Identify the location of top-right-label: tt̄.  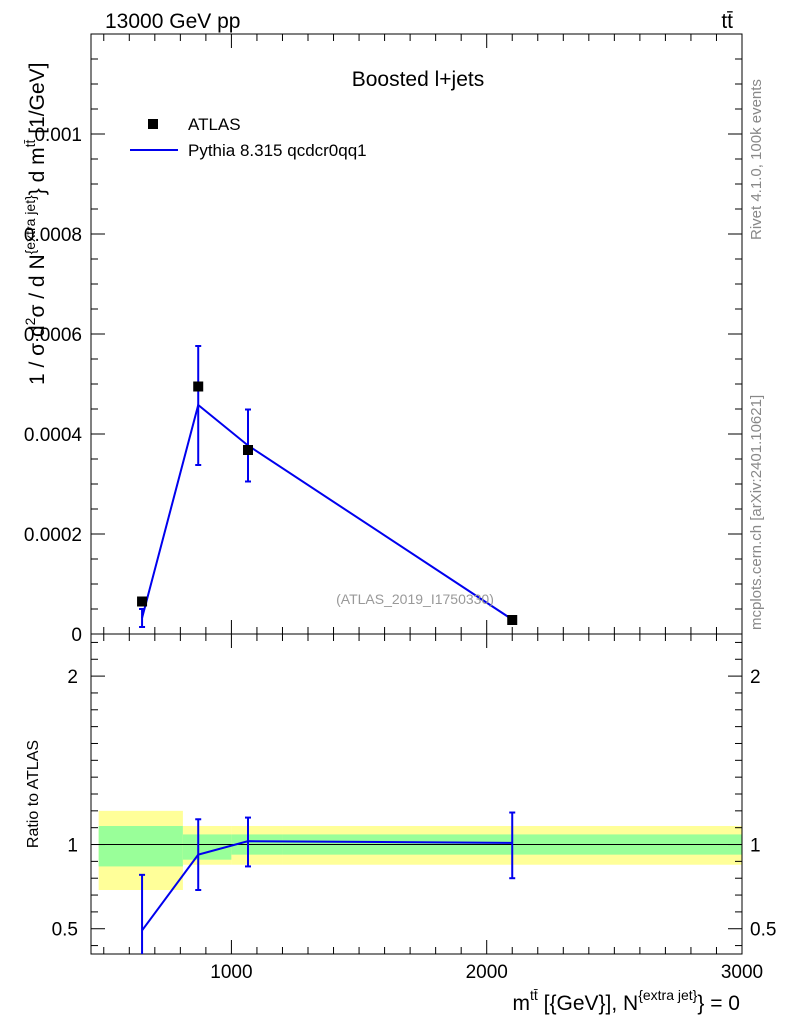
(727, 21).